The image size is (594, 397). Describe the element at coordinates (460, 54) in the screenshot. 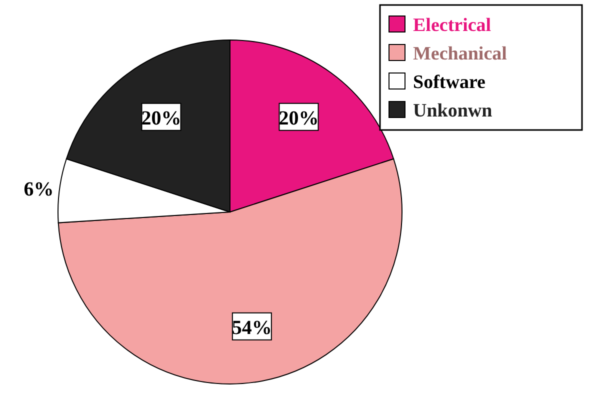

I see `legend-label: Mechanical` at that location.